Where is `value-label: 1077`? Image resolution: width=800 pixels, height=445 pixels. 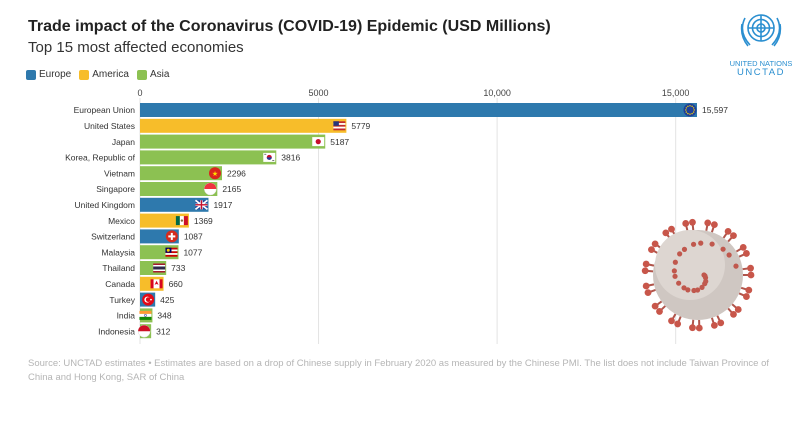
value-label: 1077 is located at coordinates (192, 252).